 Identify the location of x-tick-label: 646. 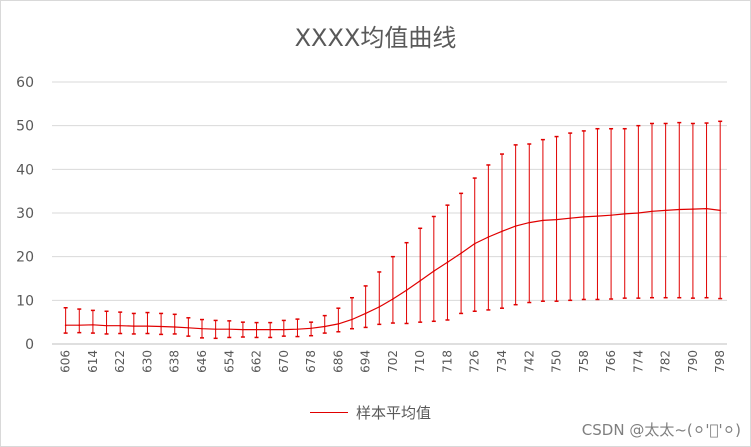
(202, 361).